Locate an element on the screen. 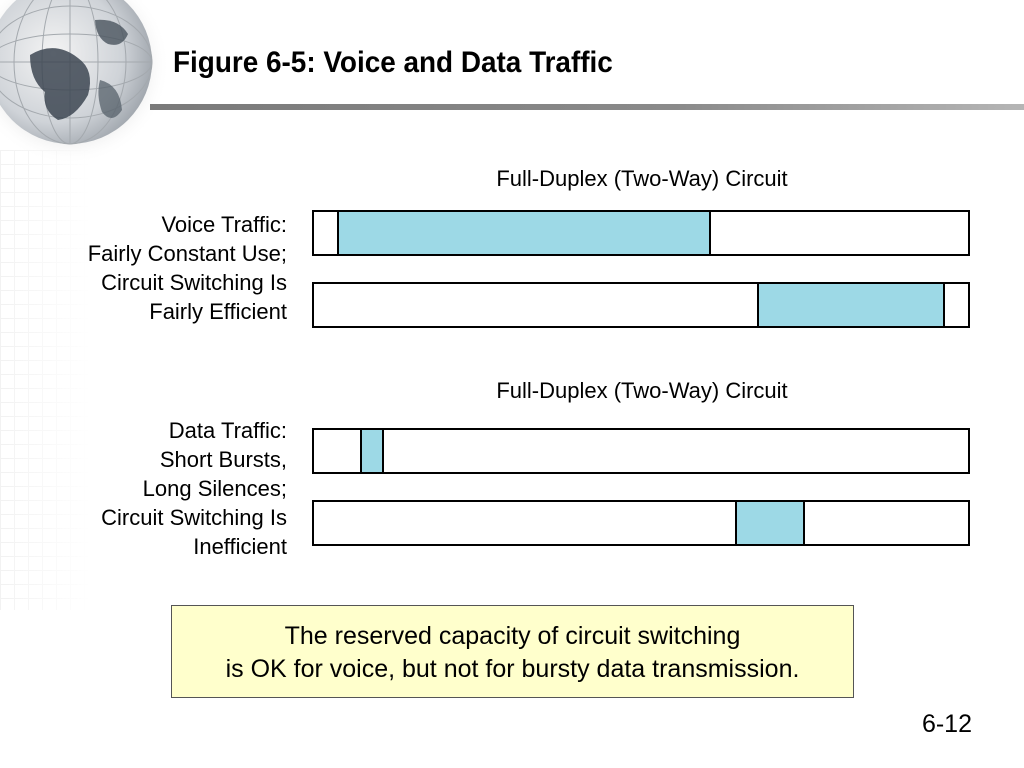 This screenshot has width=1024, height=768. data-label-line-4: Circuit Switching Is is located at coordinates (194, 517).